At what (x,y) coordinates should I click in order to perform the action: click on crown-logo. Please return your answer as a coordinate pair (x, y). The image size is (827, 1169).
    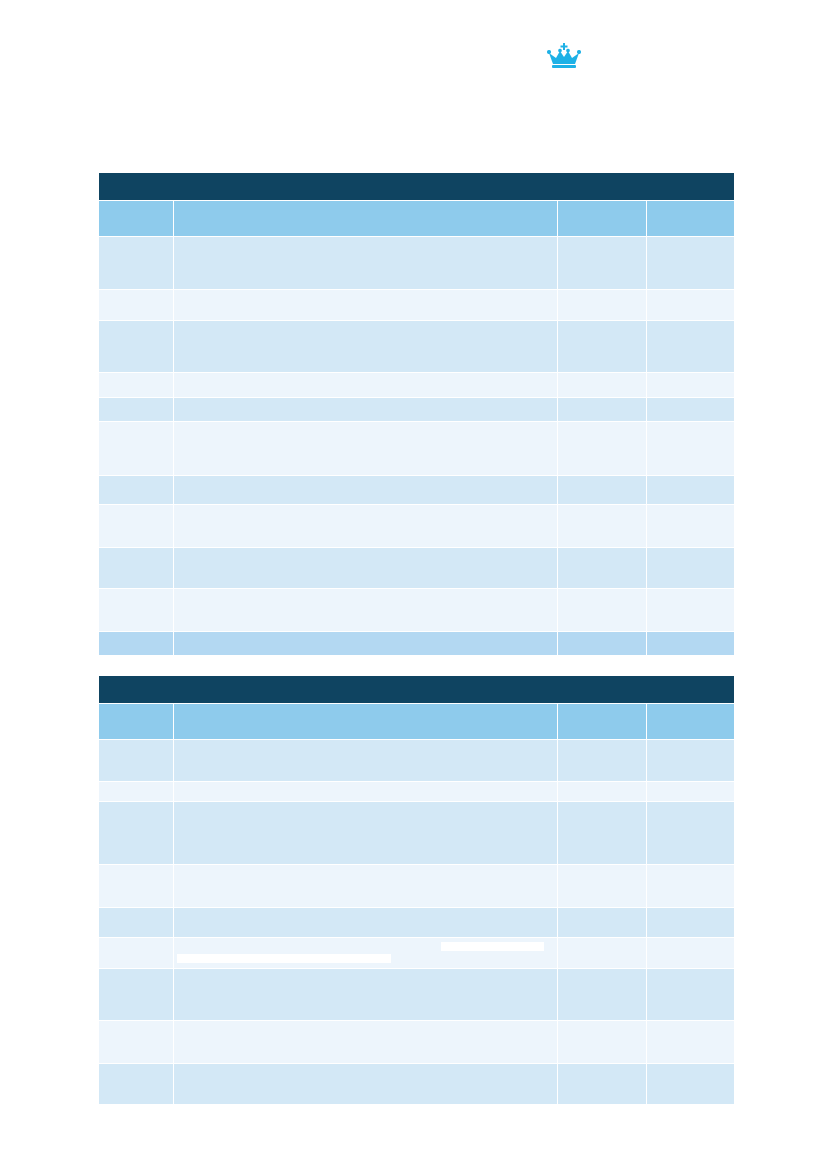
    Looking at the image, I should click on (564, 55).